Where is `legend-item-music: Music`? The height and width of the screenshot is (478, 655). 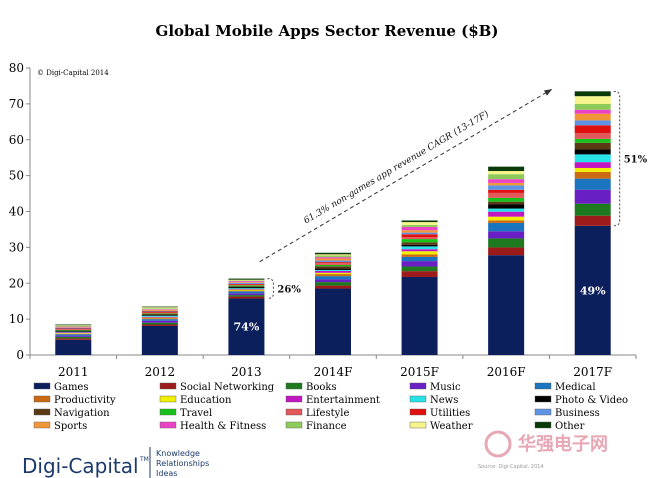
legend-item-music: Music is located at coordinates (435, 387).